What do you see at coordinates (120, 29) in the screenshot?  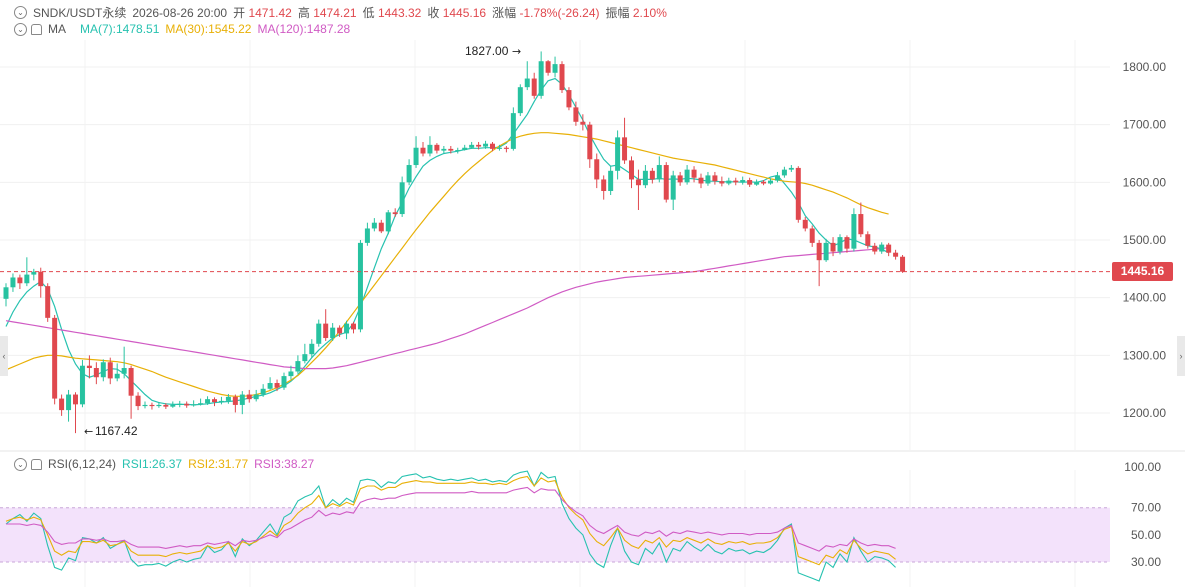 I see `ma7-value: MA(7):1478.51` at bounding box center [120, 29].